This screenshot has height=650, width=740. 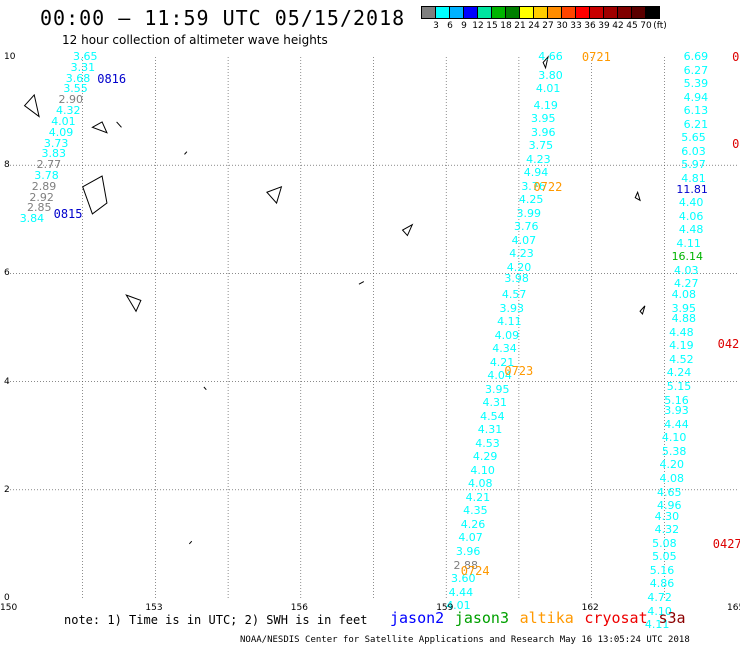 What do you see at coordinates (696, 84) in the screenshot?
I see `swh-value: 5.39` at bounding box center [696, 84].